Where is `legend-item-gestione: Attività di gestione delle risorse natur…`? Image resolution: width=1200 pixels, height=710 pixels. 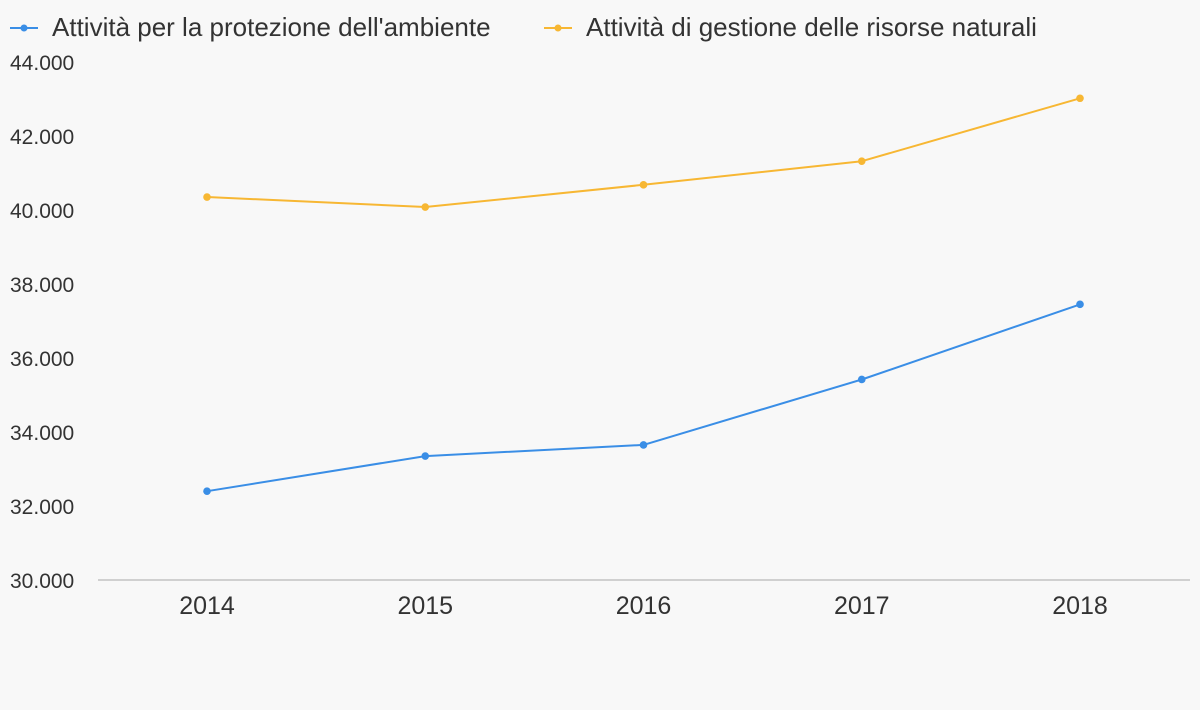
legend-item-gestione: Attività di gestione delle risorse natur… is located at coordinates (790, 27).